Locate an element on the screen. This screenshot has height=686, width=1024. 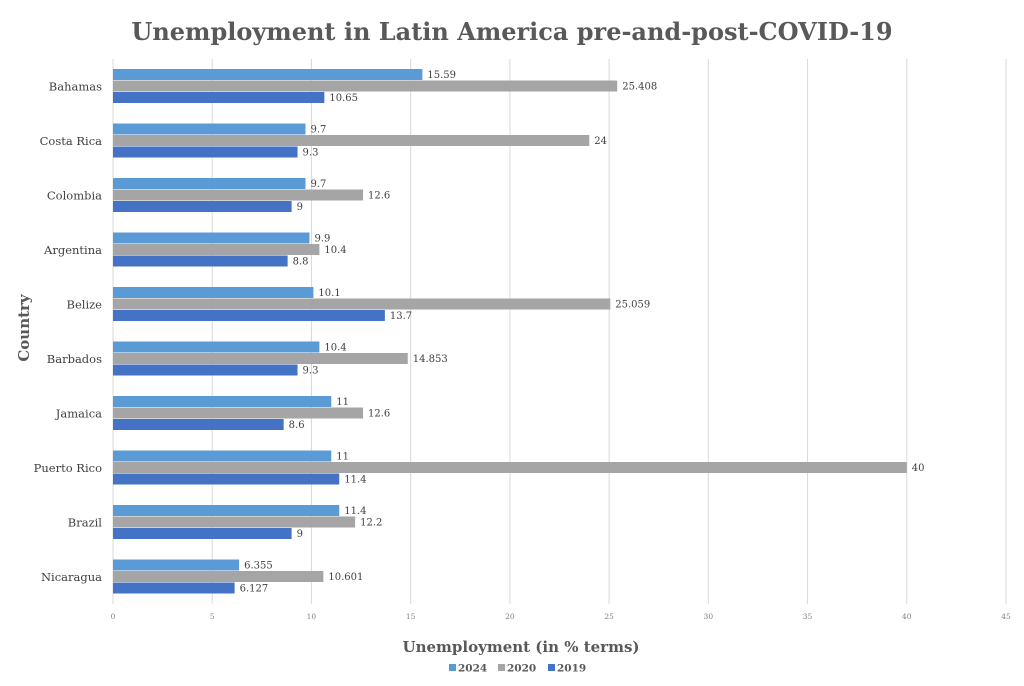
legend-label: 2024 is located at coordinates (472, 669).